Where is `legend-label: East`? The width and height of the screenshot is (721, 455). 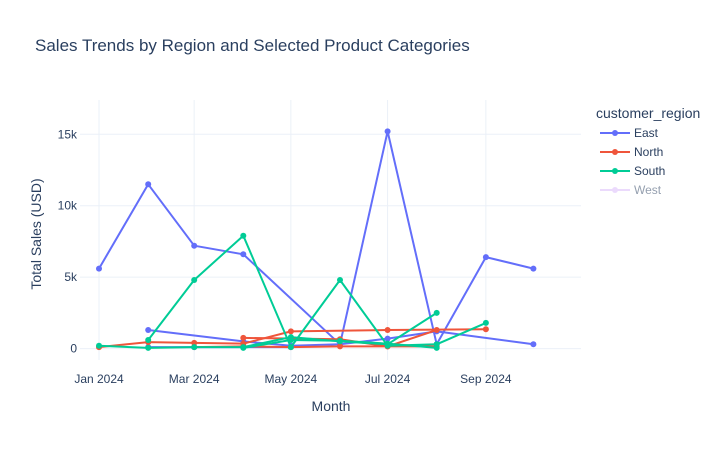 legend-label: East is located at coordinates (646, 133).